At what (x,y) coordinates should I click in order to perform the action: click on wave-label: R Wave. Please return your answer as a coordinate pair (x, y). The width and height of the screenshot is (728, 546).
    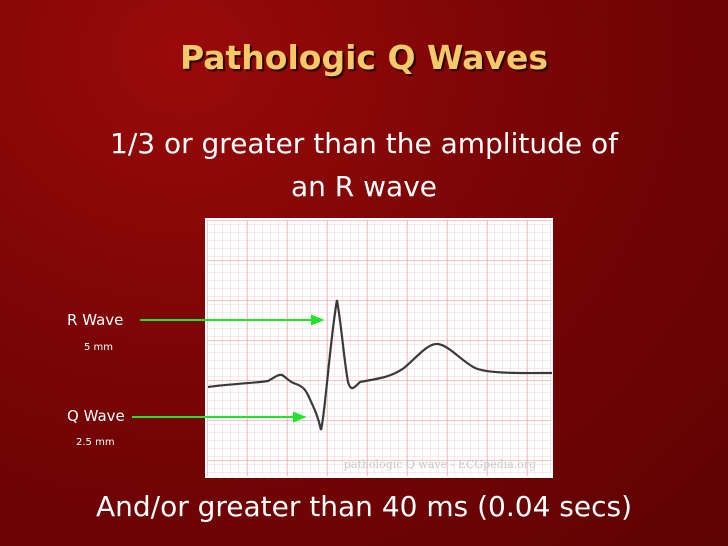
    Looking at the image, I should click on (95, 320).